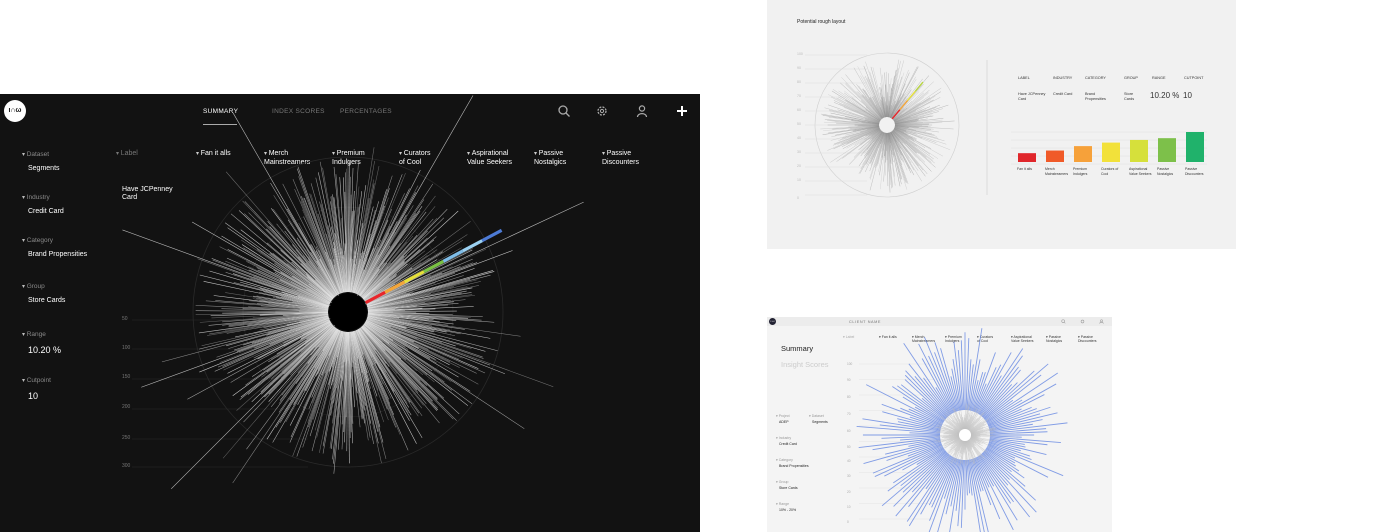 This screenshot has height=532, width=1400. Describe the element at coordinates (15, 111) in the screenshot. I see `app-logo: ι∩ω` at that location.